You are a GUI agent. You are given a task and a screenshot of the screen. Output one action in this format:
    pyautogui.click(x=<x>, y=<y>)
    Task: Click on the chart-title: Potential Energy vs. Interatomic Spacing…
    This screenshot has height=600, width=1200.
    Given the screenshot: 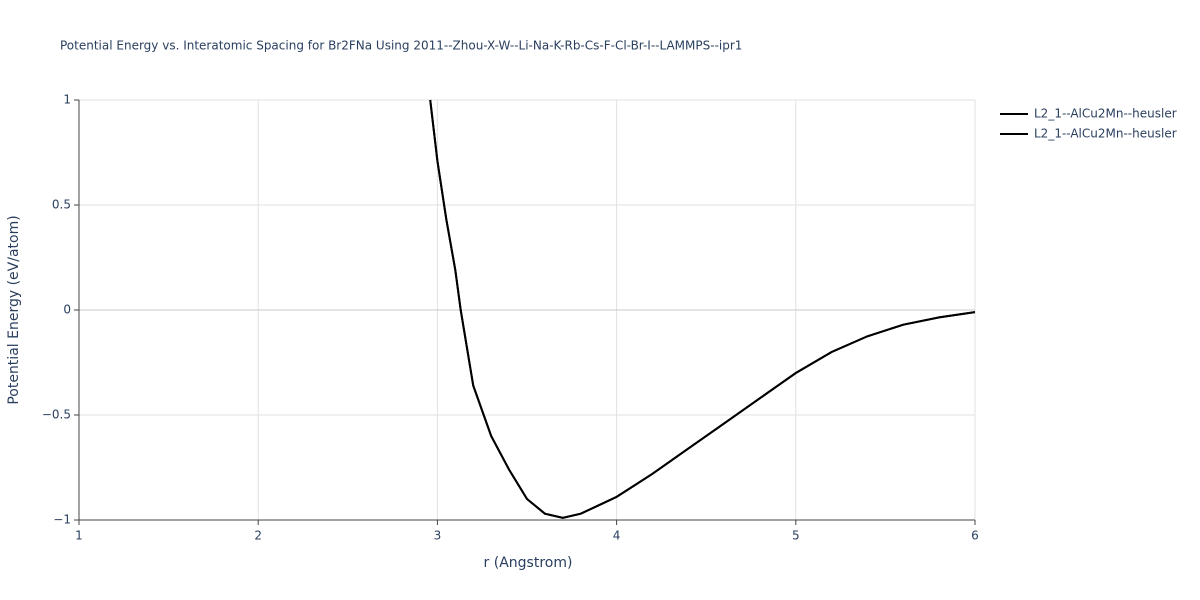 What is the action you would take?
    pyautogui.click(x=401, y=46)
    